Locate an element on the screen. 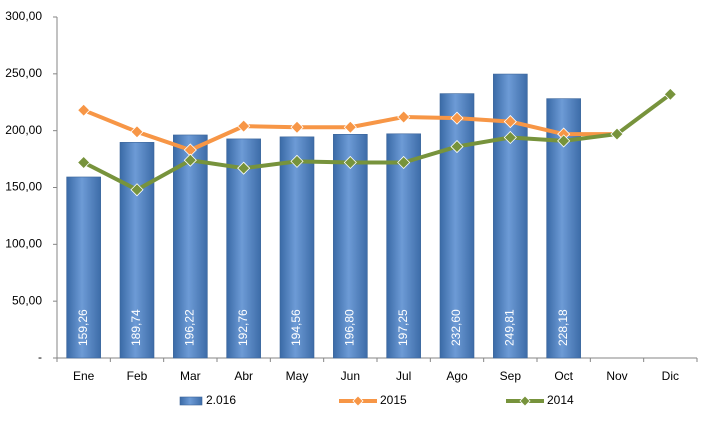 Image resolution: width=718 pixels, height=431 pixels. y-tick-label: 150,00 is located at coordinates (23, 187).